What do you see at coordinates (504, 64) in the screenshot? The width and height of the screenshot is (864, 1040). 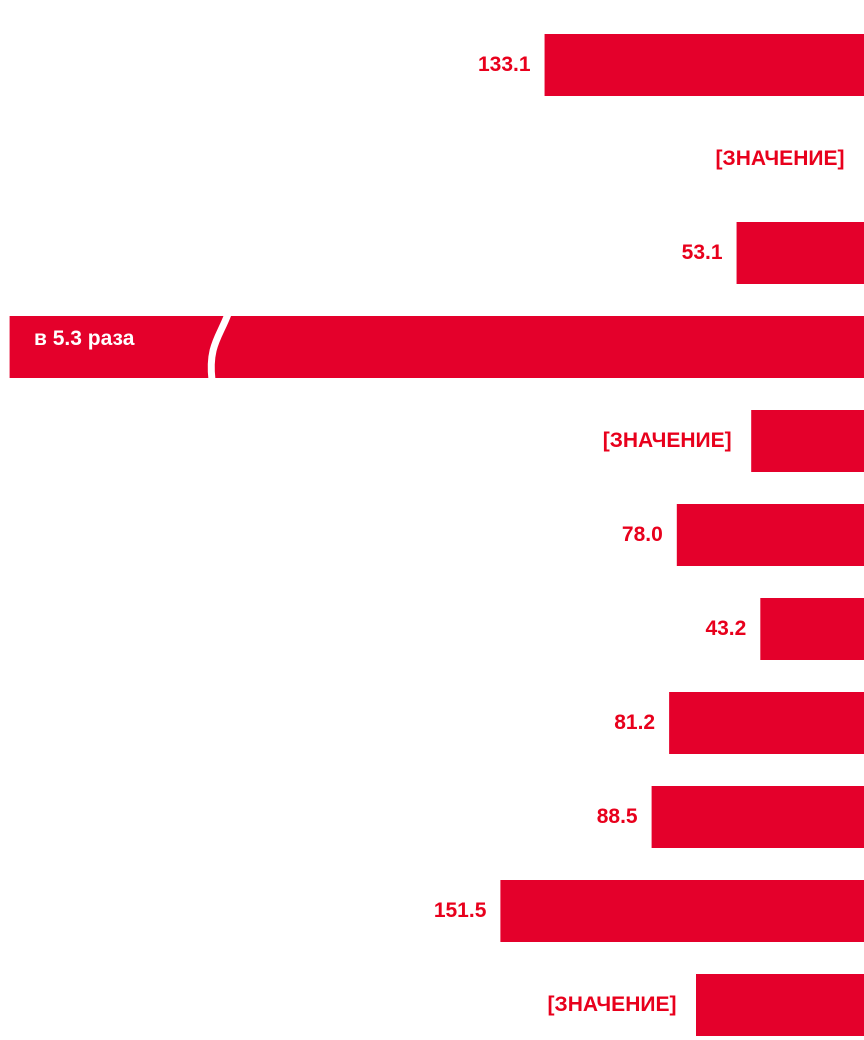 I see `value-label: 133.1` at bounding box center [504, 64].